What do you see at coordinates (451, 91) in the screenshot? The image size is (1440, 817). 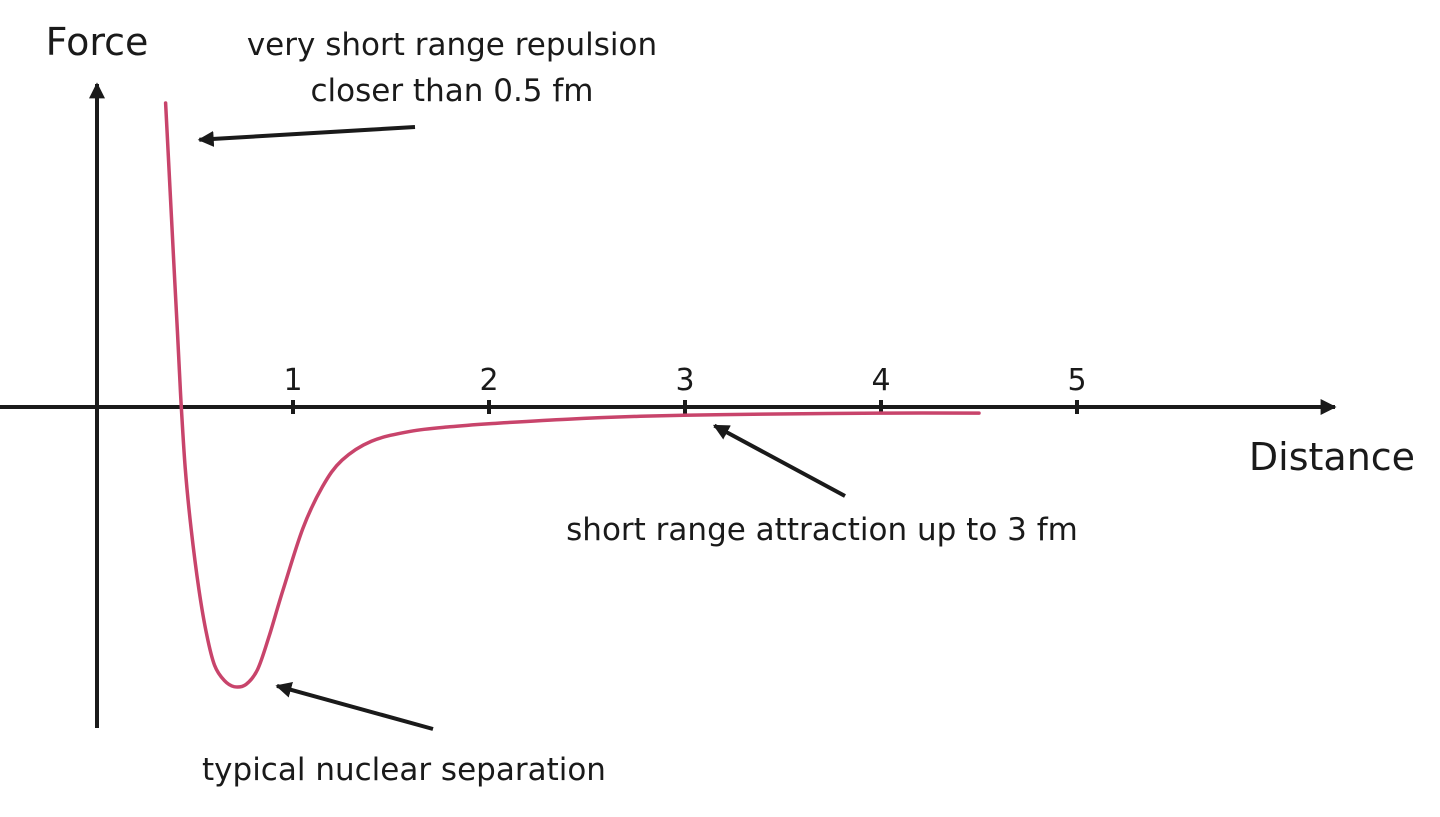 I see `annotation-text: closer than 0.5 fm` at bounding box center [451, 91].